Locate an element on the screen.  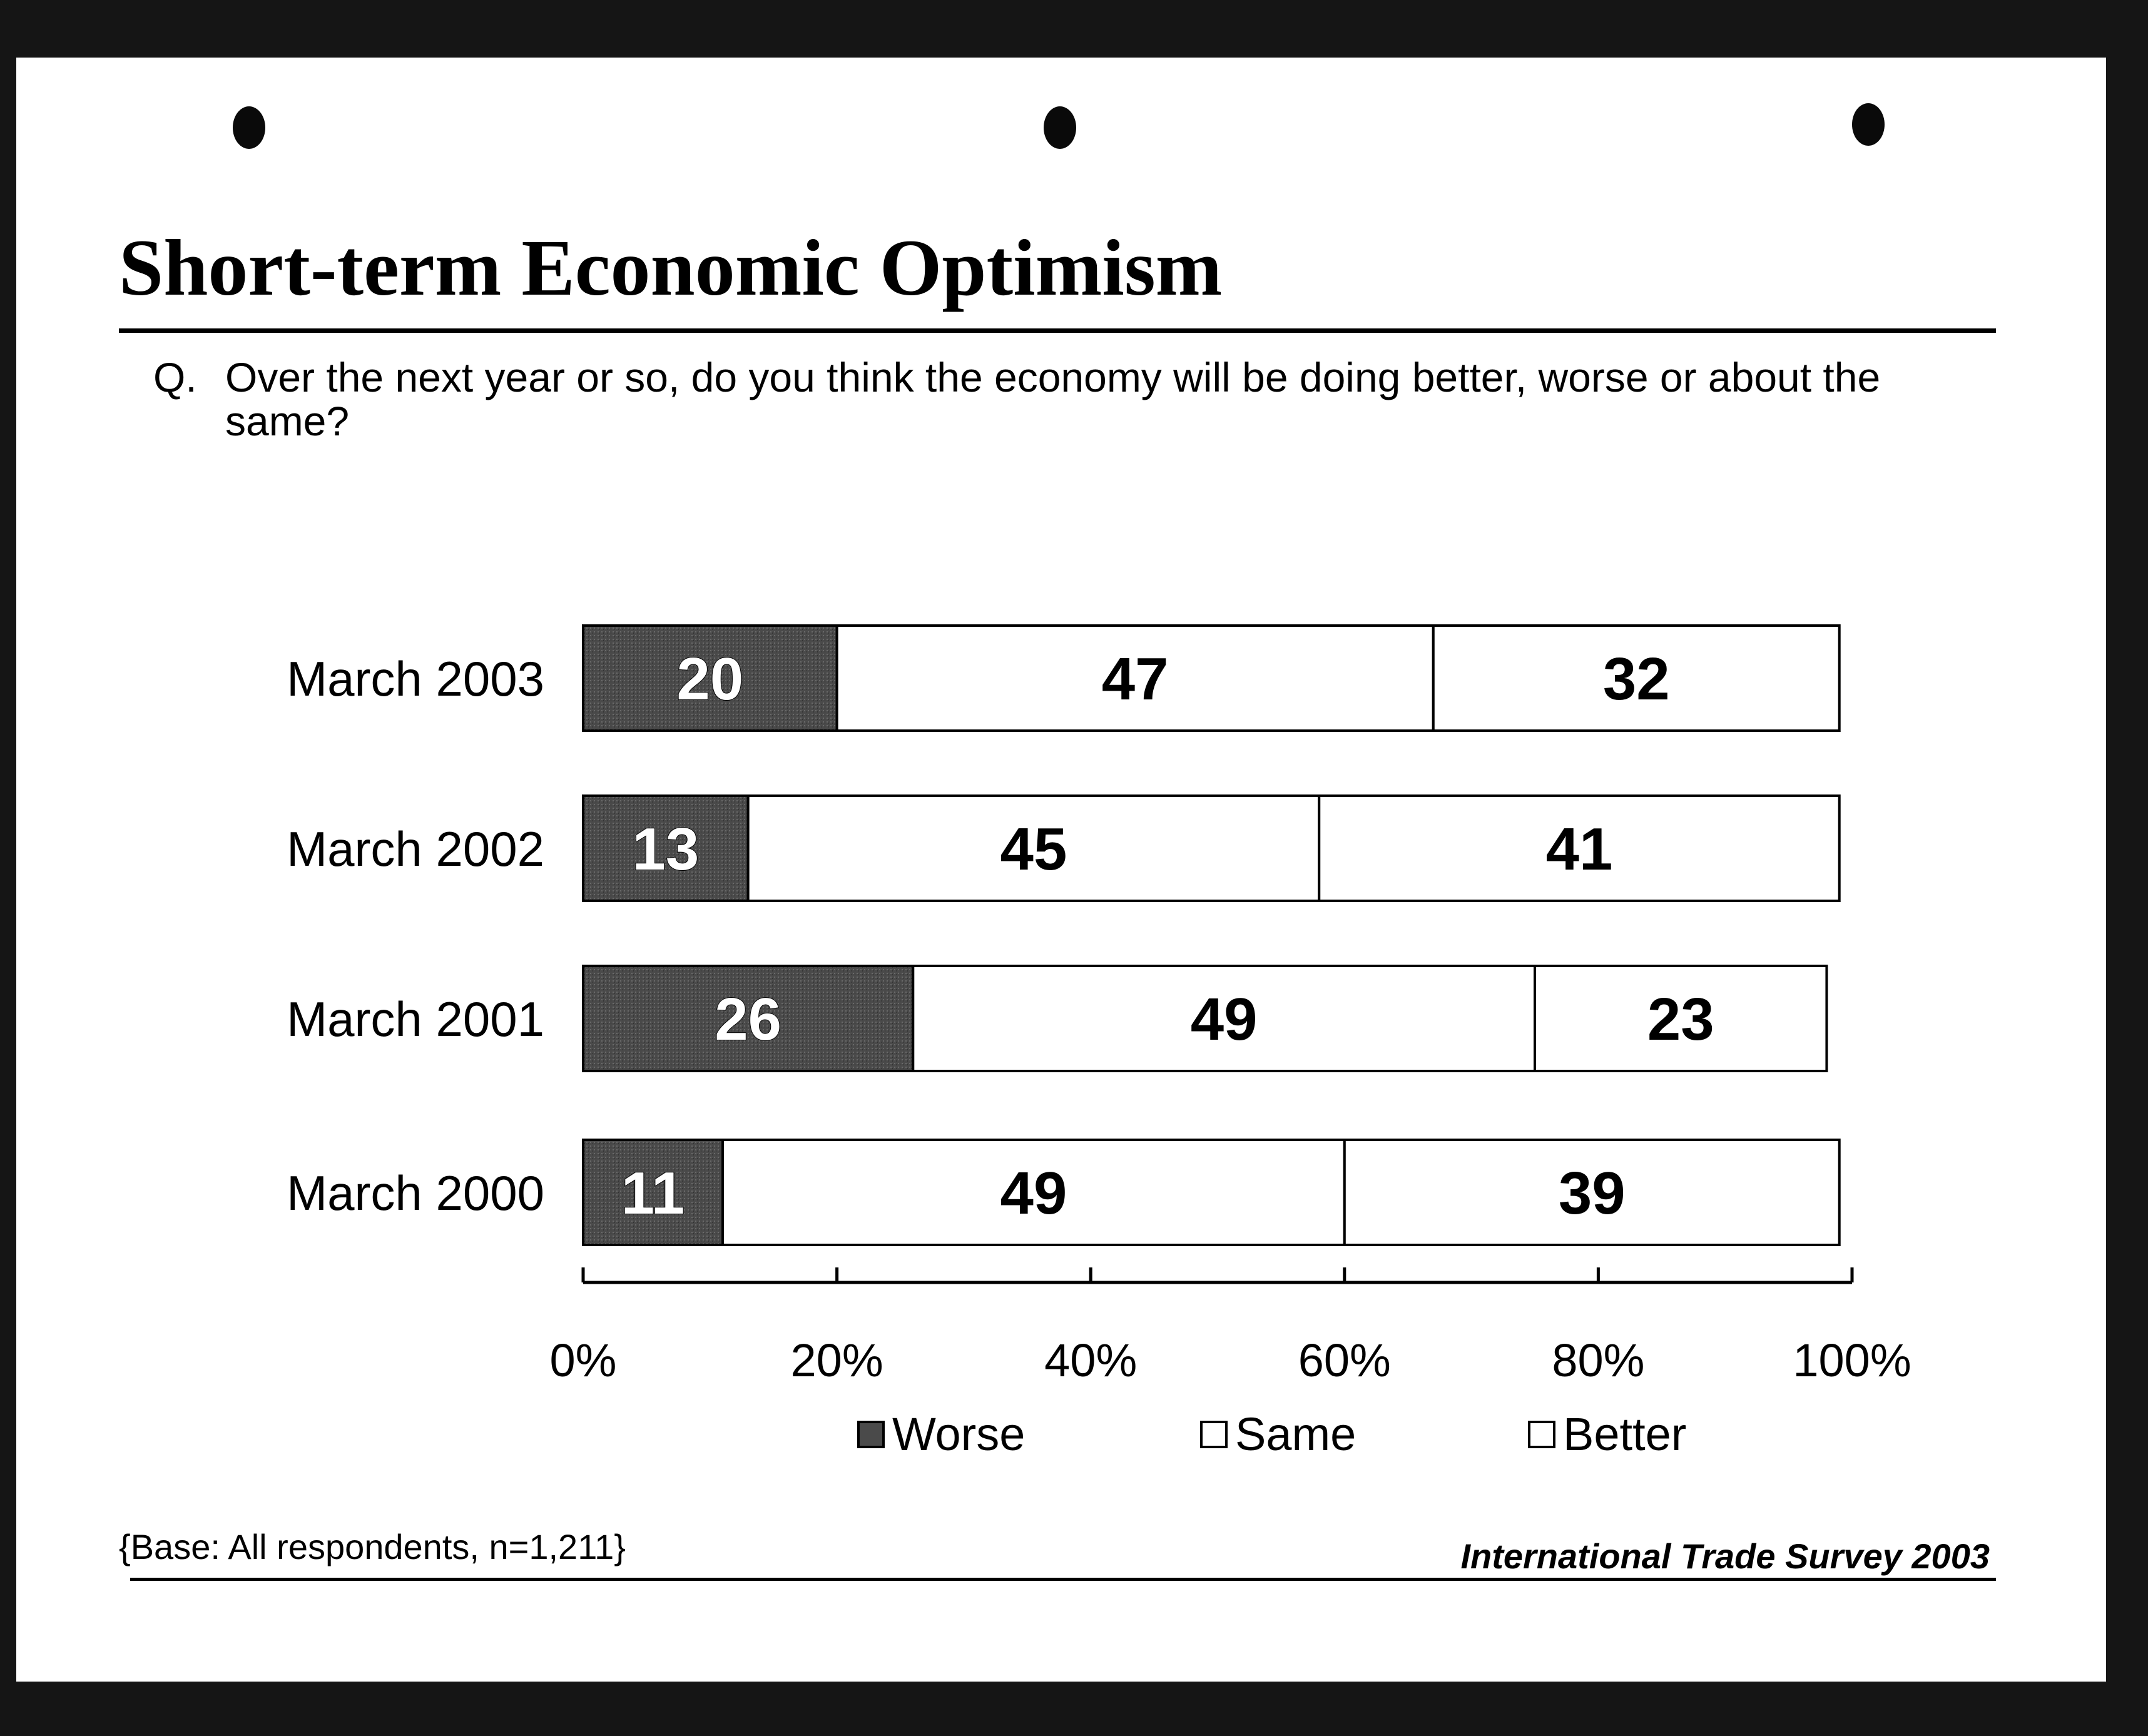
bar-same-march-2002 is located at coordinates (1033, 848).